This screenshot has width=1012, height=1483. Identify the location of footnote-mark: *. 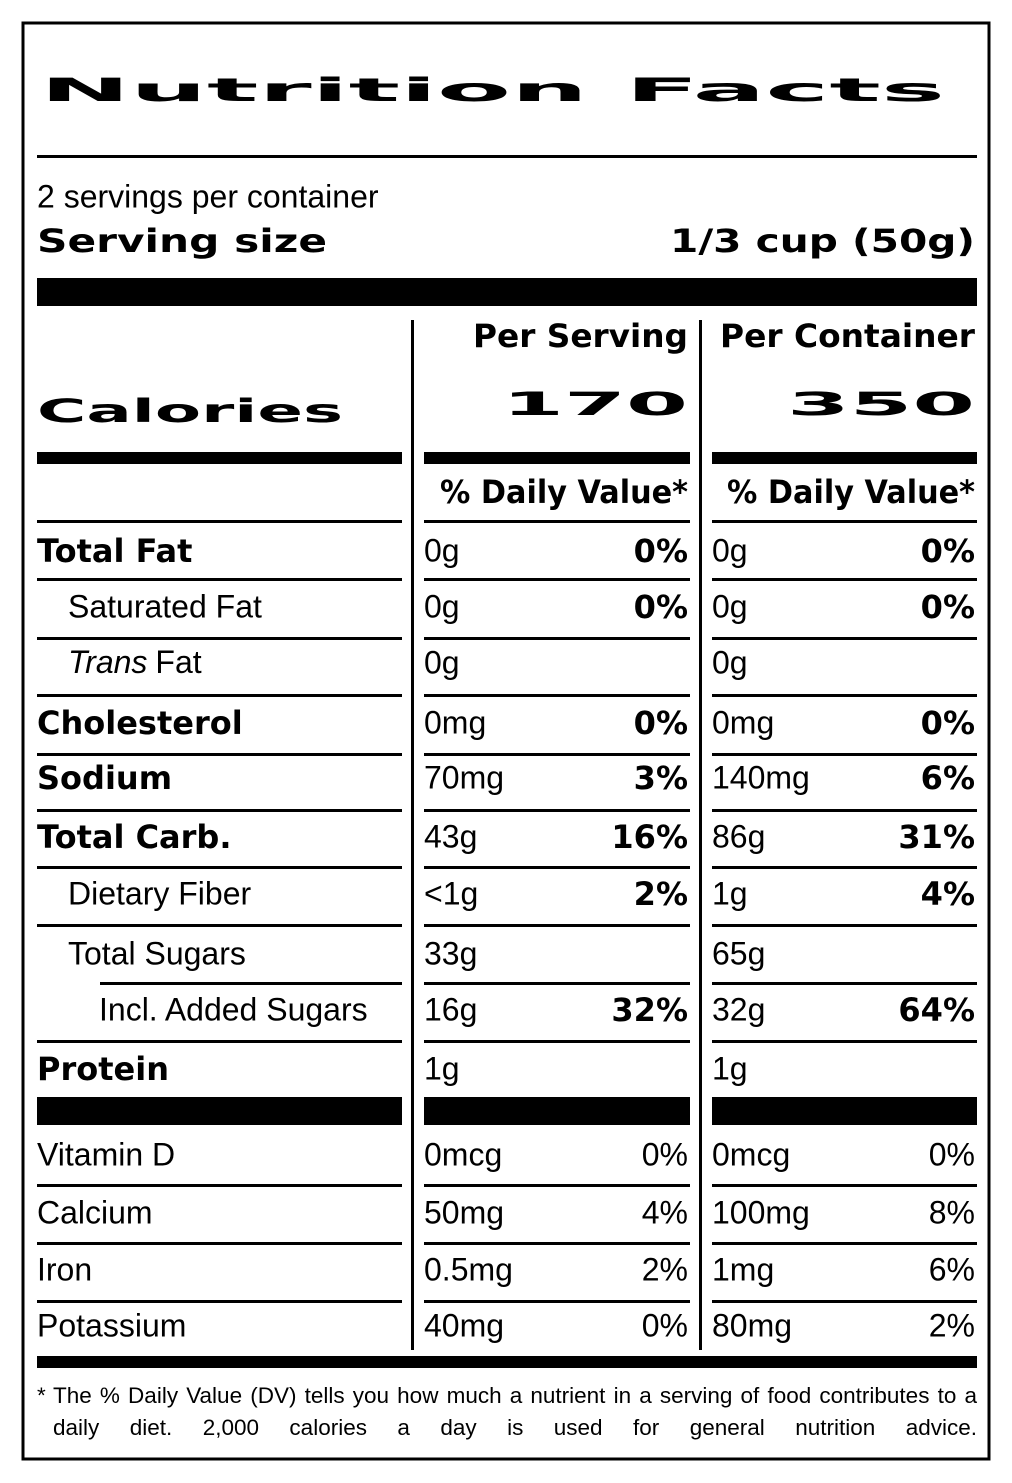
(41, 1395).